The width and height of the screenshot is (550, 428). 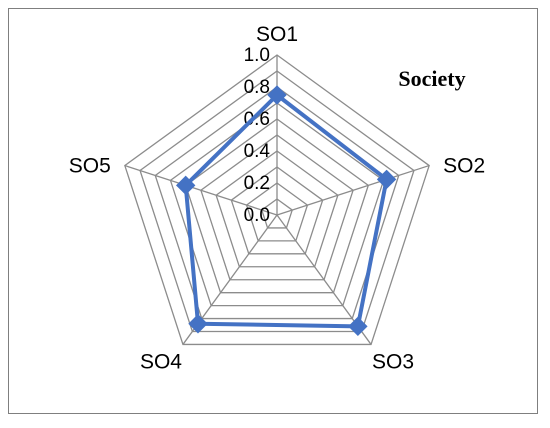 What do you see at coordinates (257, 151) in the screenshot?
I see `tick-label: 0.4` at bounding box center [257, 151].